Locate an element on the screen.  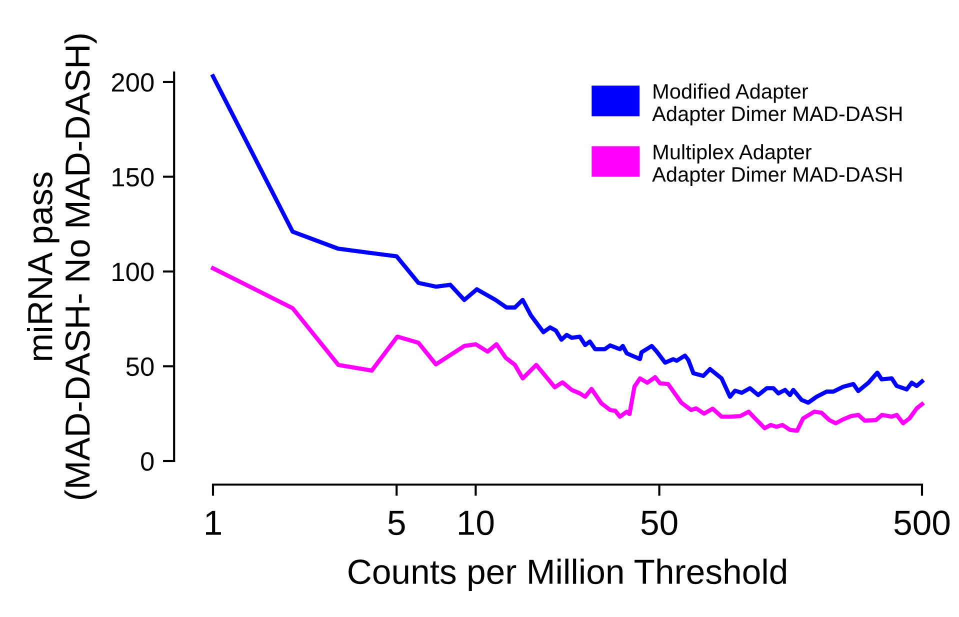
x-tick-label: 5 is located at coordinates (396, 523).